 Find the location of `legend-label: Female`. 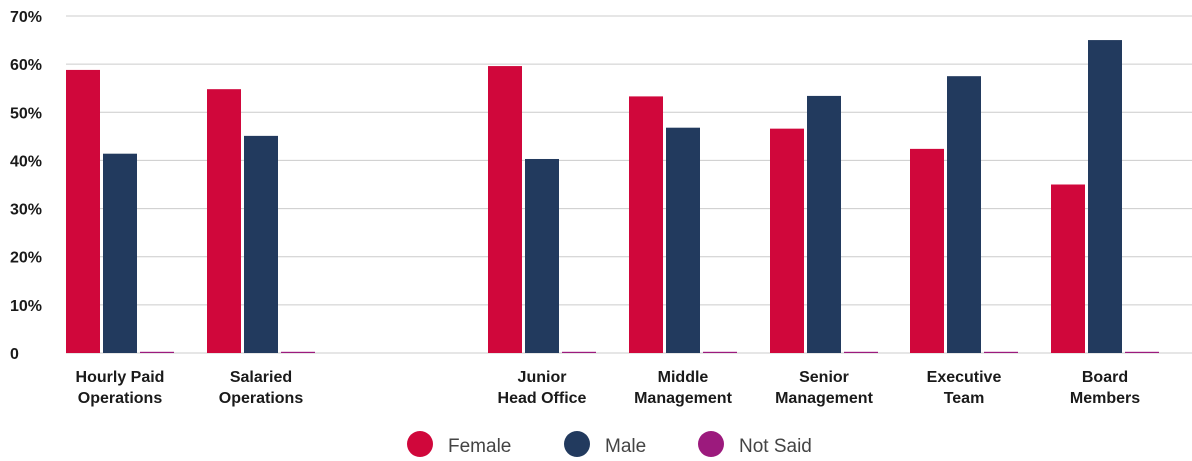

legend-label: Female is located at coordinates (479, 446).